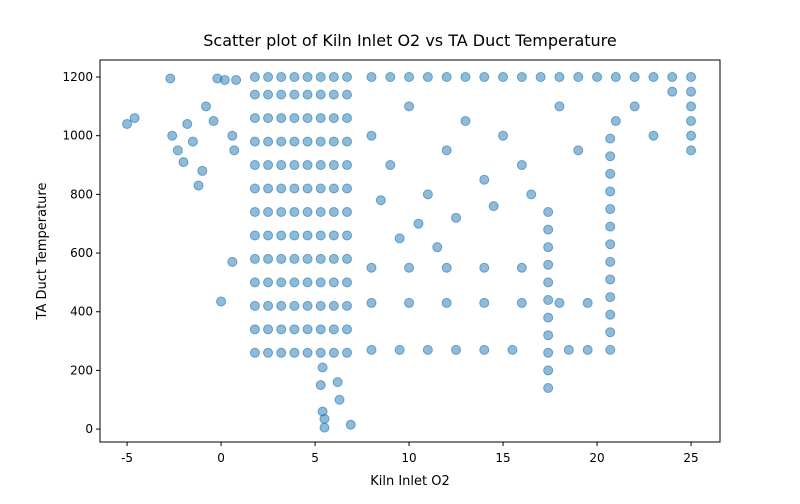 Image resolution: width=800 pixels, height=504 pixels. Describe the element at coordinates (77, 77) in the screenshot. I see `y-tick-label: 1200` at that location.